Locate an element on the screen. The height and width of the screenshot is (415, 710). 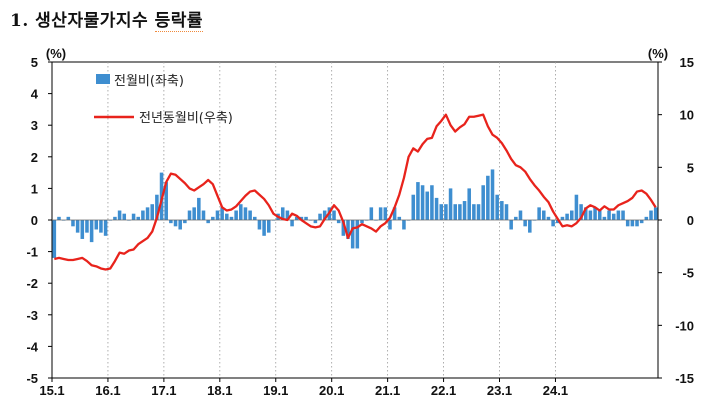
left-axis-unit: (%) is located at coordinates (56, 53).